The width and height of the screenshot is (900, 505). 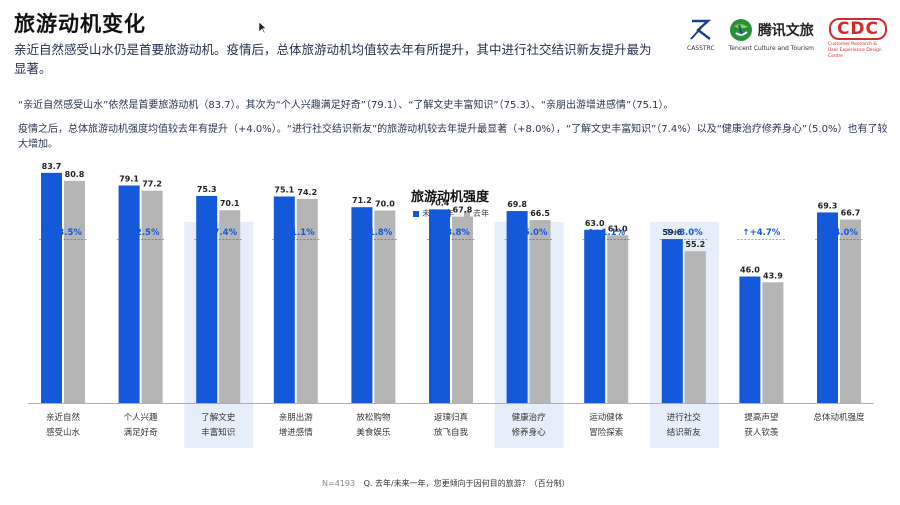 What do you see at coordinates (684, 417) in the screenshot?
I see `category-label: 进行社交` at bounding box center [684, 417].